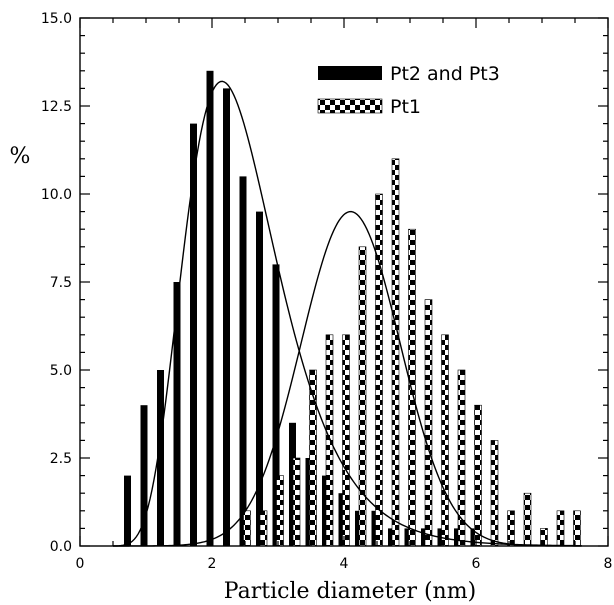  What do you see at coordinates (608, 564) in the screenshot?
I see `x-tick-label: 8` at bounding box center [608, 564].